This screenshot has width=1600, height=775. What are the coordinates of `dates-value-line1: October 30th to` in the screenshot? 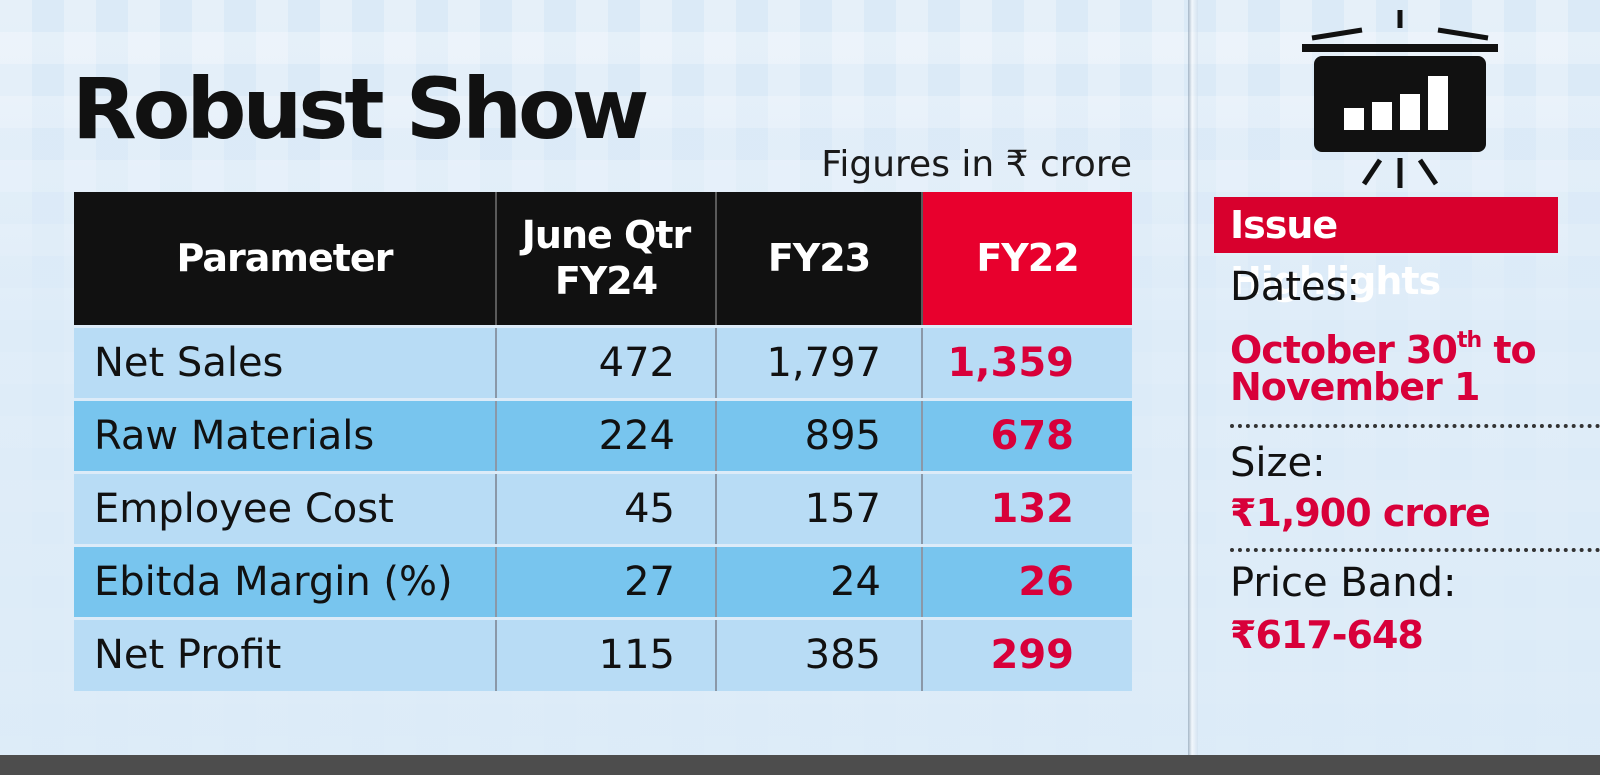 It's located at (1383, 345).